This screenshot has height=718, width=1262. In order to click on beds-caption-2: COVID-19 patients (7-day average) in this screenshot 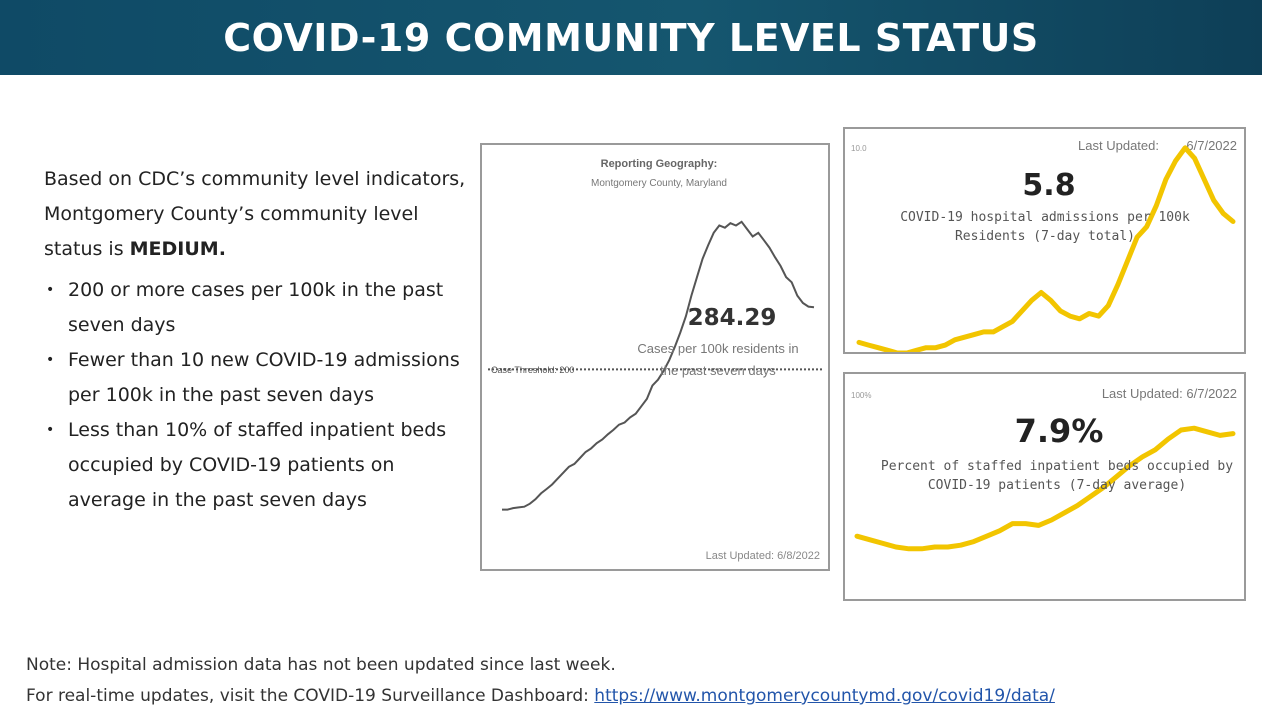, I will do `click(1057, 485)`.